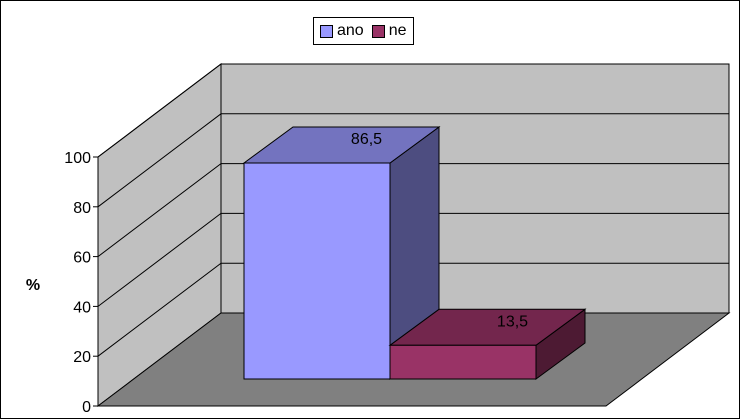 The height and width of the screenshot is (420, 740). Describe the element at coordinates (317, 271) in the screenshot. I see `bar-ano-front` at that location.